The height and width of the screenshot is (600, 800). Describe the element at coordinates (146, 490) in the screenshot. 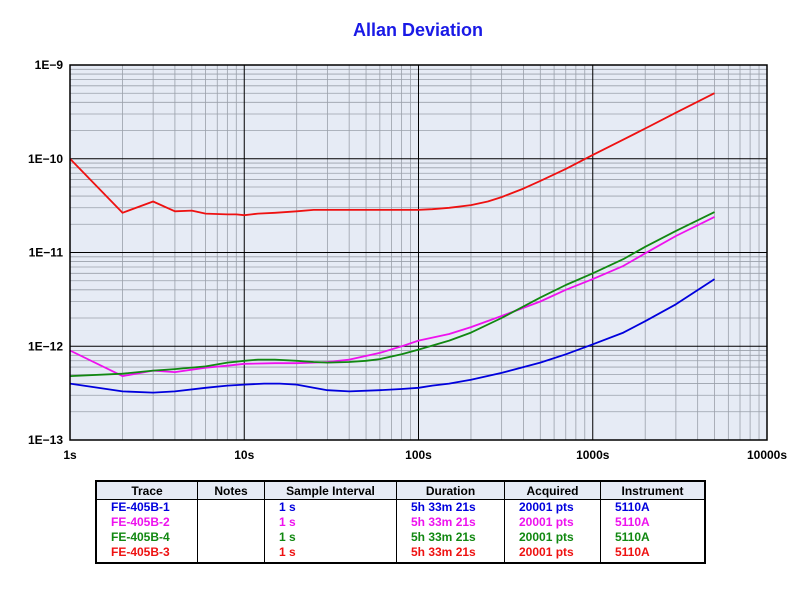

I see `header-trace: Trace` at that location.